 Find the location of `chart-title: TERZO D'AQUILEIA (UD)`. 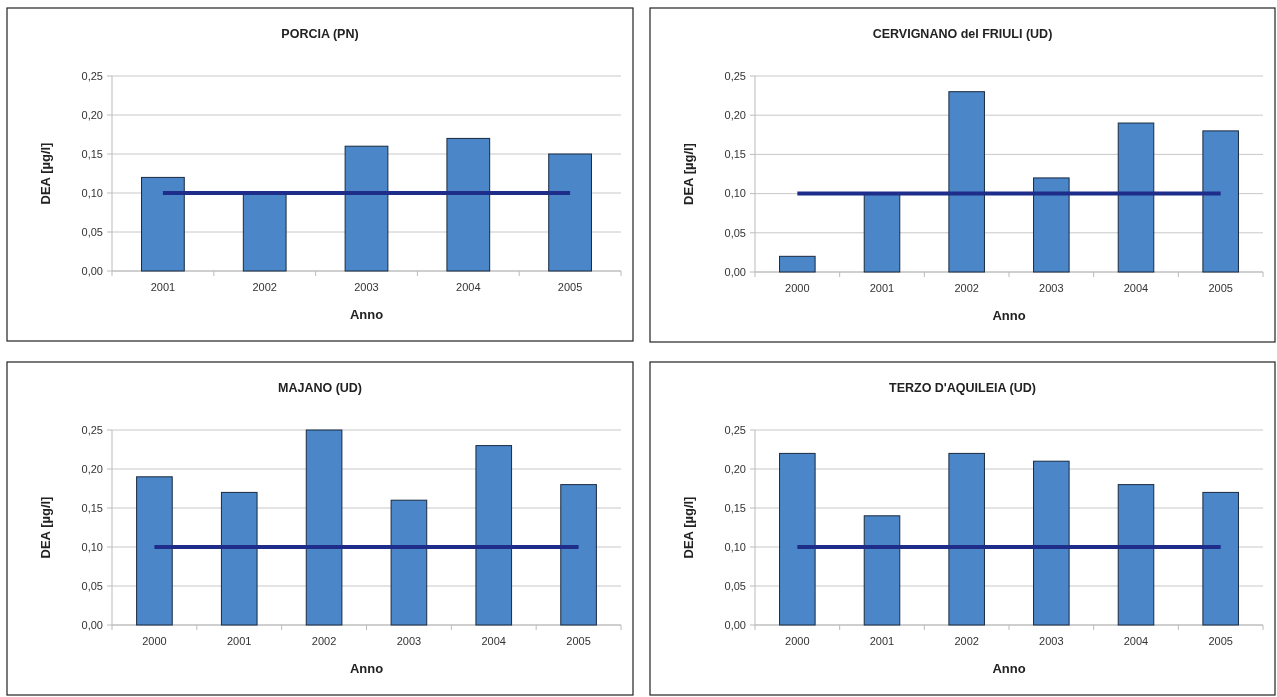

chart-title: TERZO D'AQUILEIA (UD) is located at coordinates (962, 388).